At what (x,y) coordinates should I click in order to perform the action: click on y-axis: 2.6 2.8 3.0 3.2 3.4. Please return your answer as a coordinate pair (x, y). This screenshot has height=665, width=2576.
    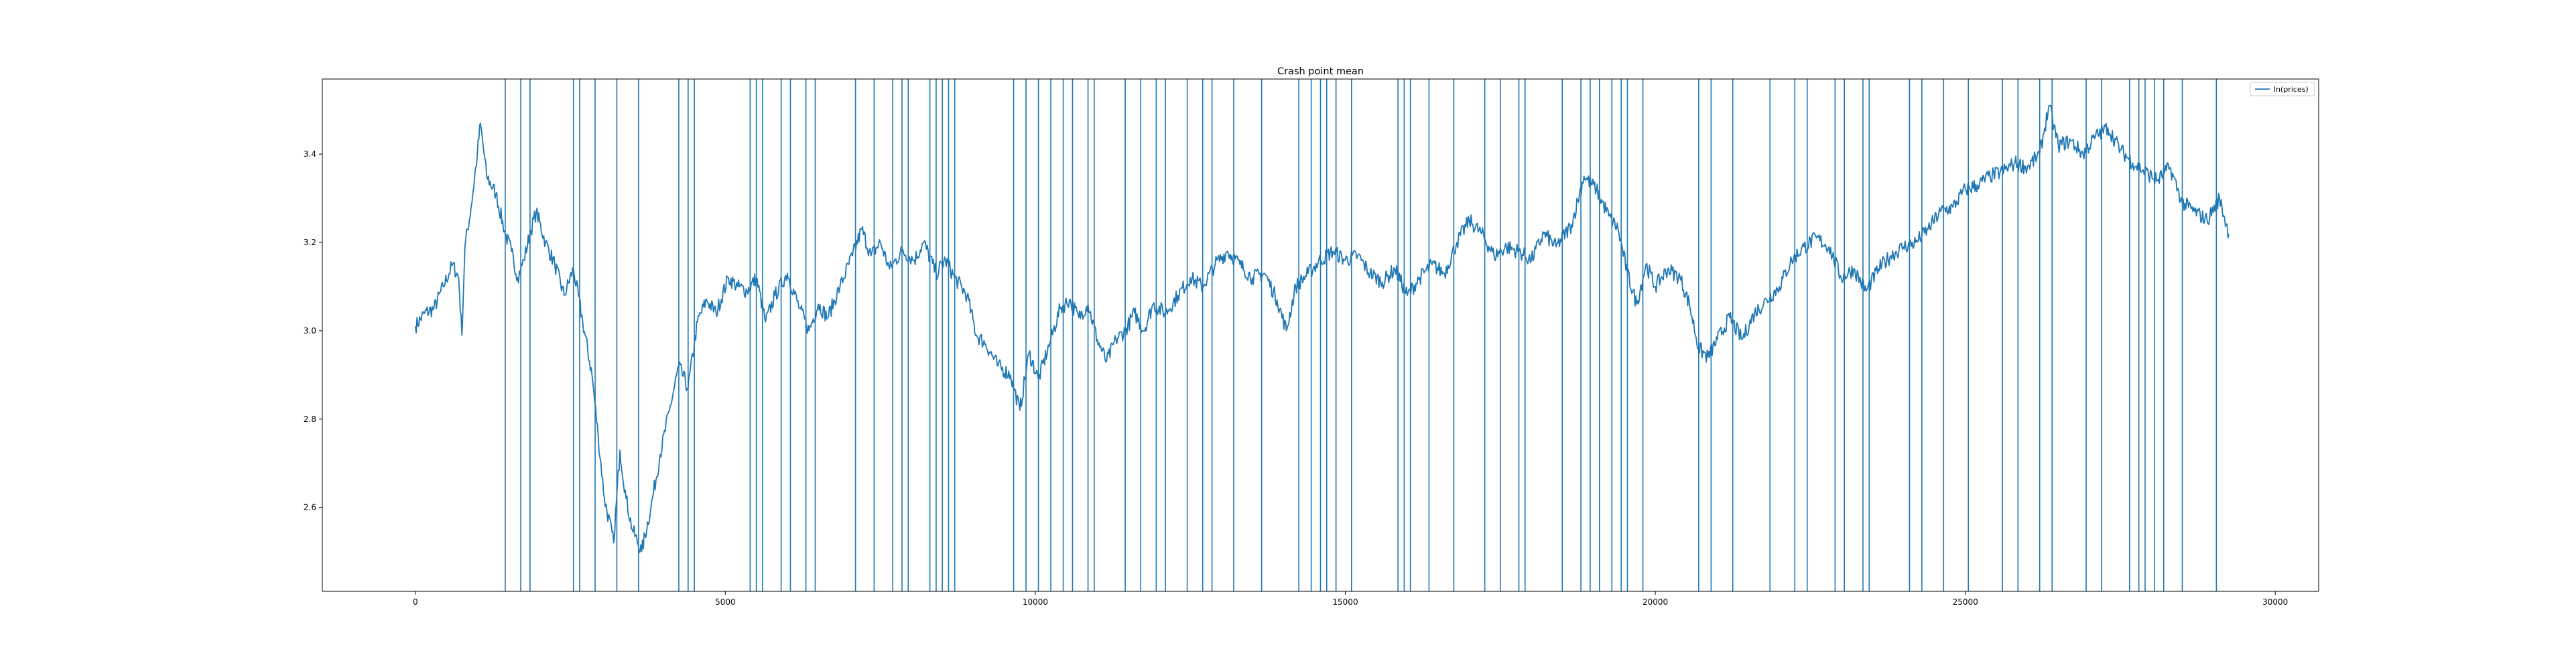
    Looking at the image, I should click on (313, 331).